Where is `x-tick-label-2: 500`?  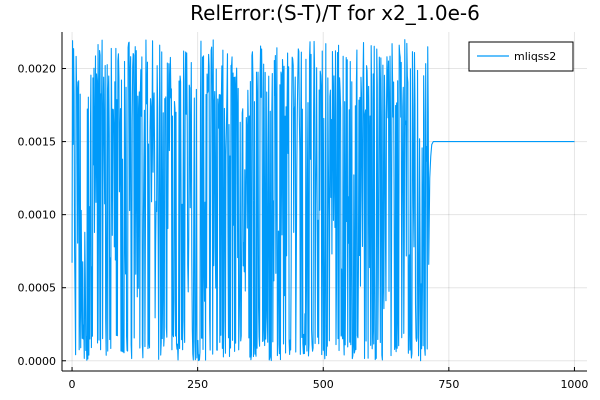
x-tick-label-2: 500 is located at coordinates (323, 384).